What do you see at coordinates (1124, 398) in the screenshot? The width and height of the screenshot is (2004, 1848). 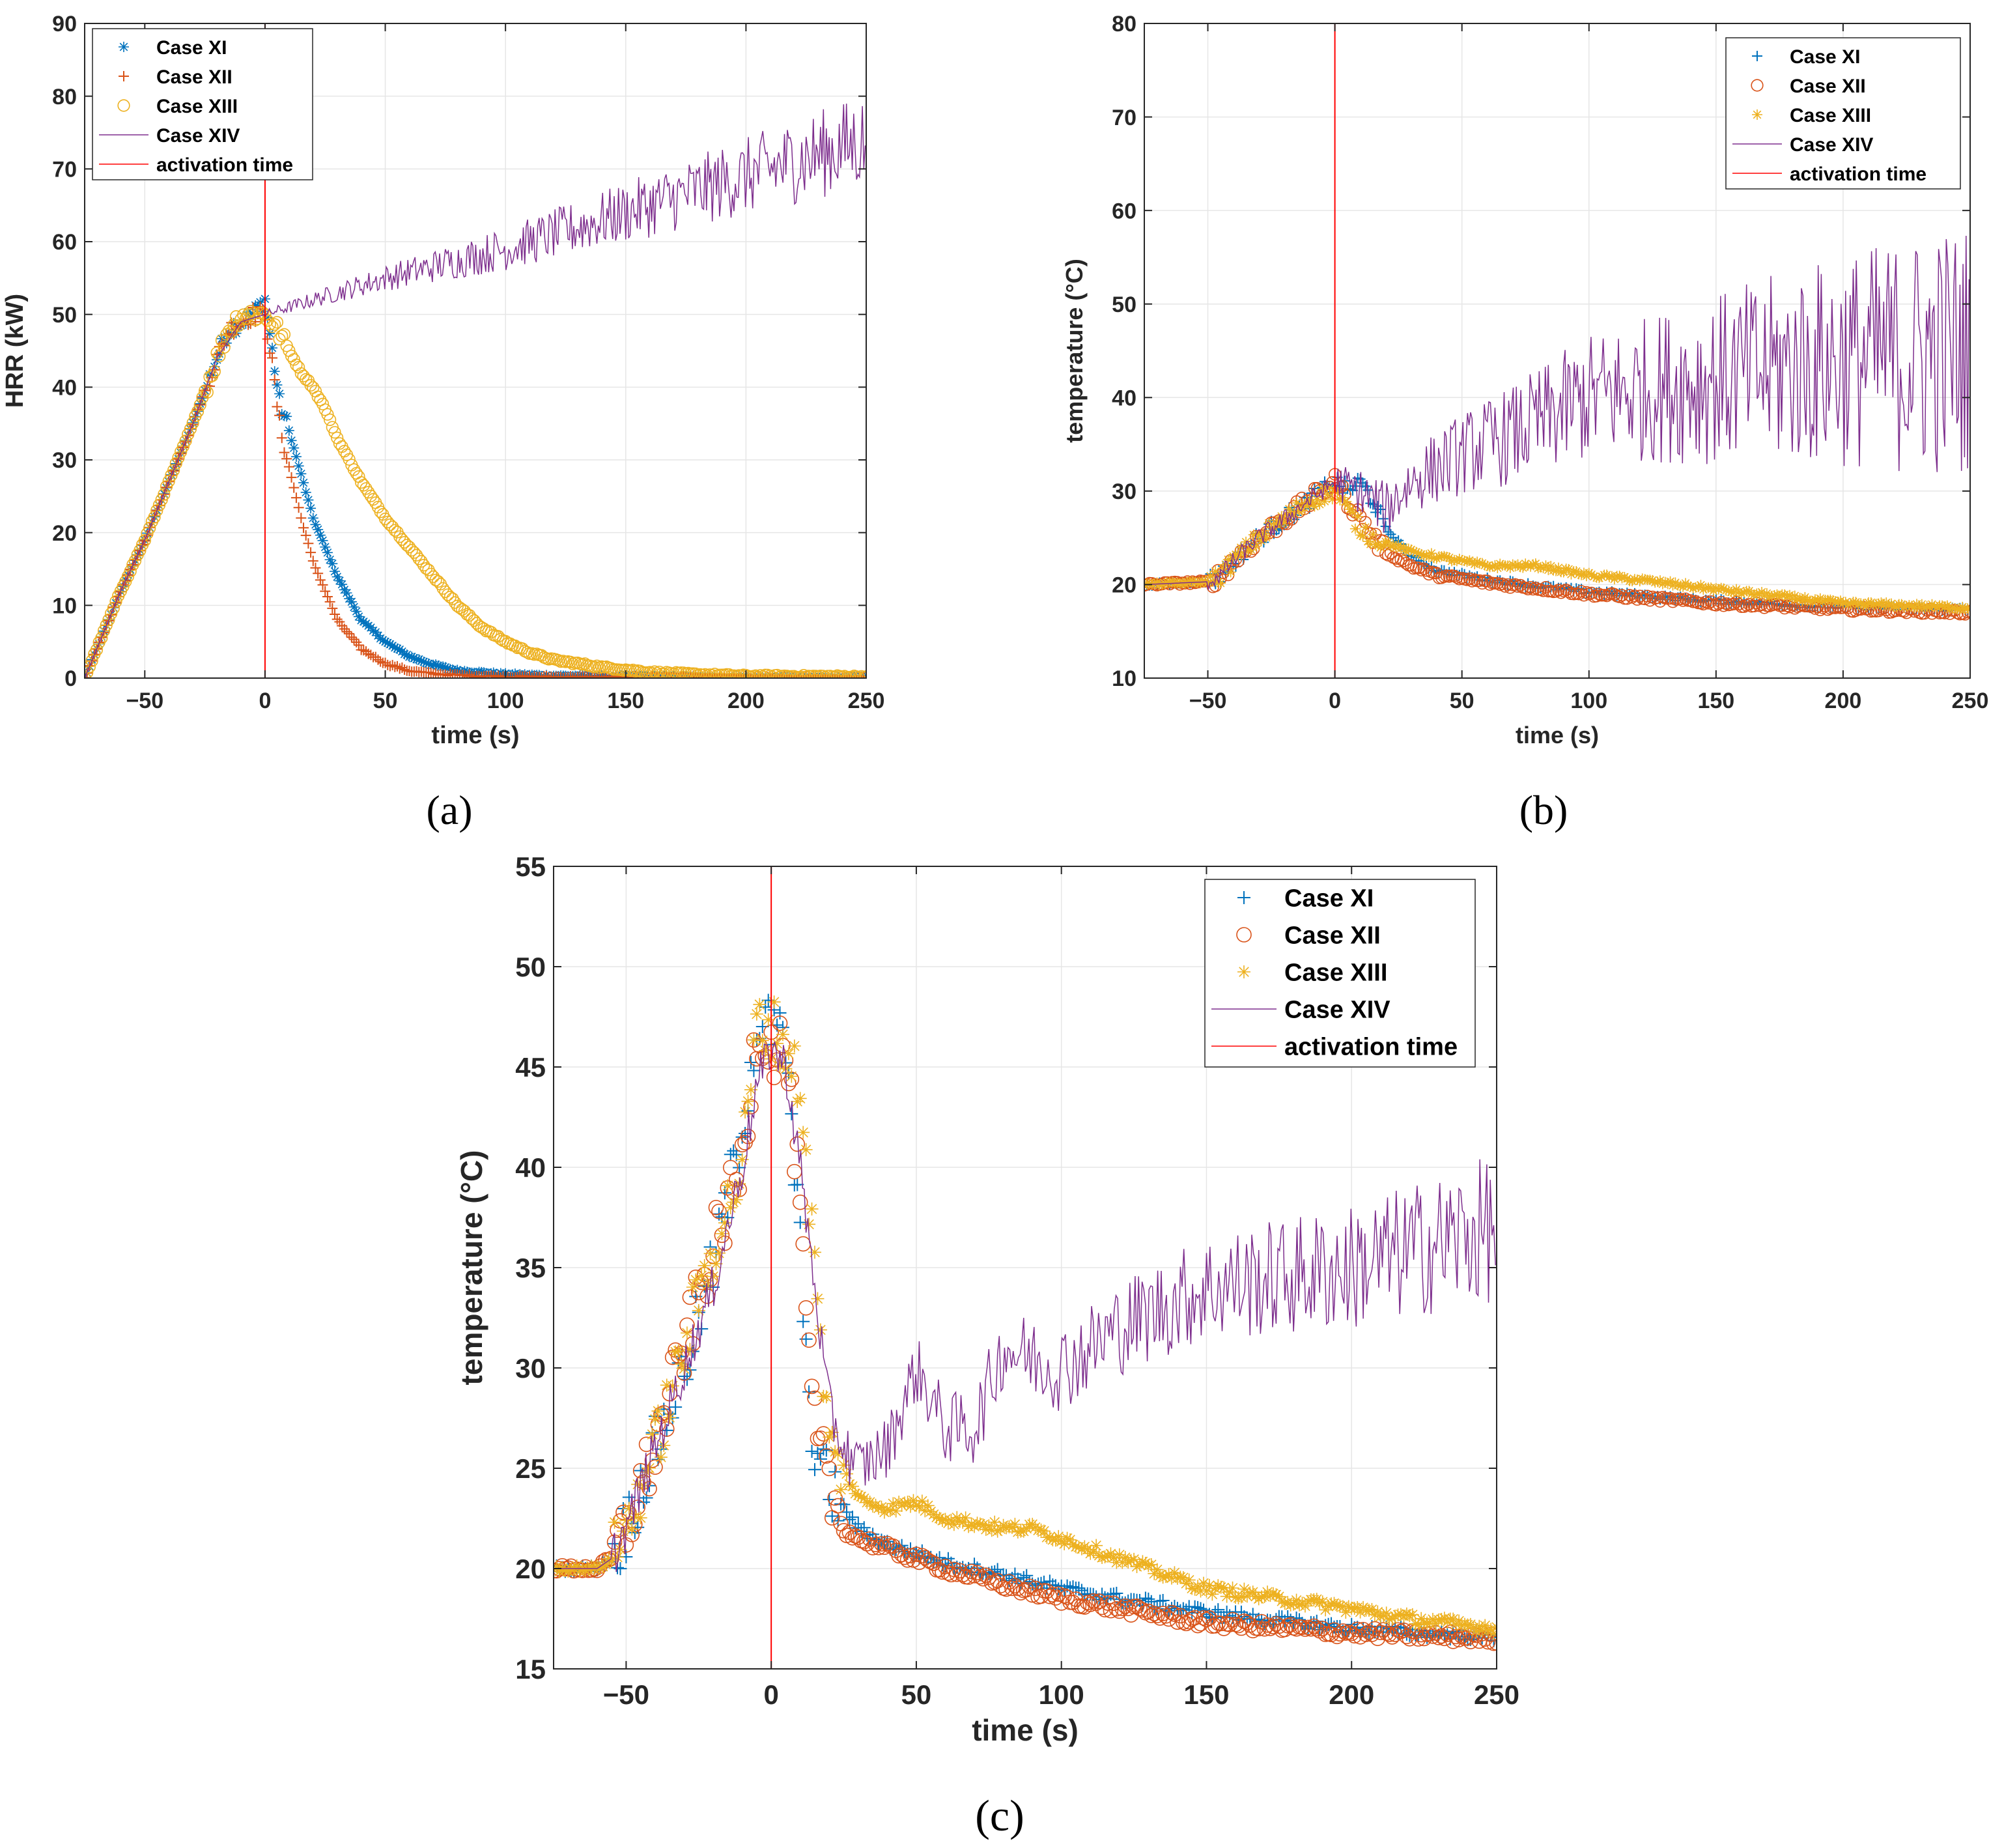 I see `y-tick-label: 40` at bounding box center [1124, 398].